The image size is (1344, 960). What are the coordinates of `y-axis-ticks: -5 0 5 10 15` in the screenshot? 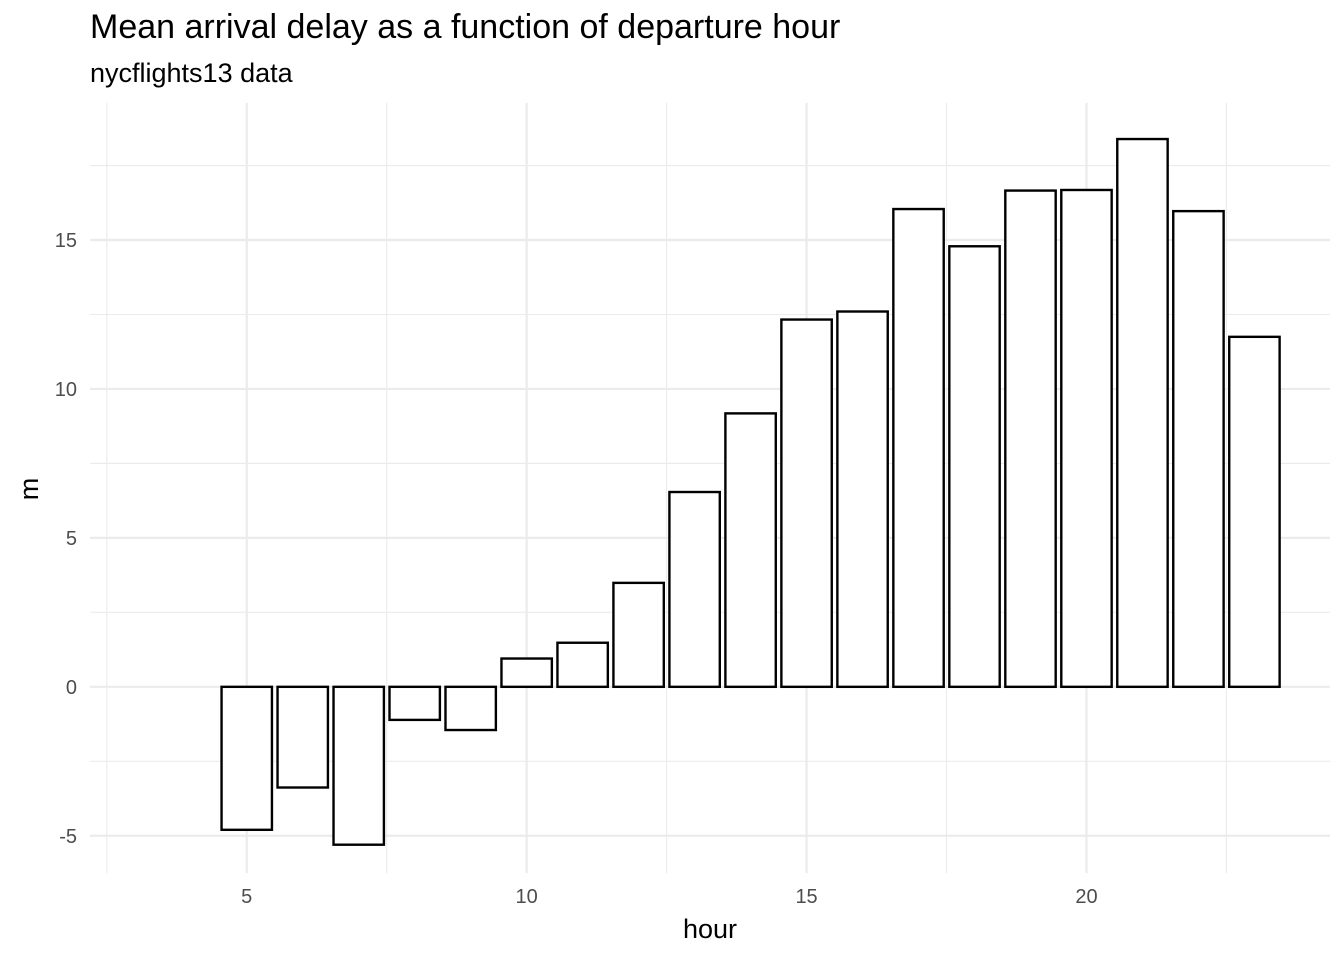 It's located at (66, 539).